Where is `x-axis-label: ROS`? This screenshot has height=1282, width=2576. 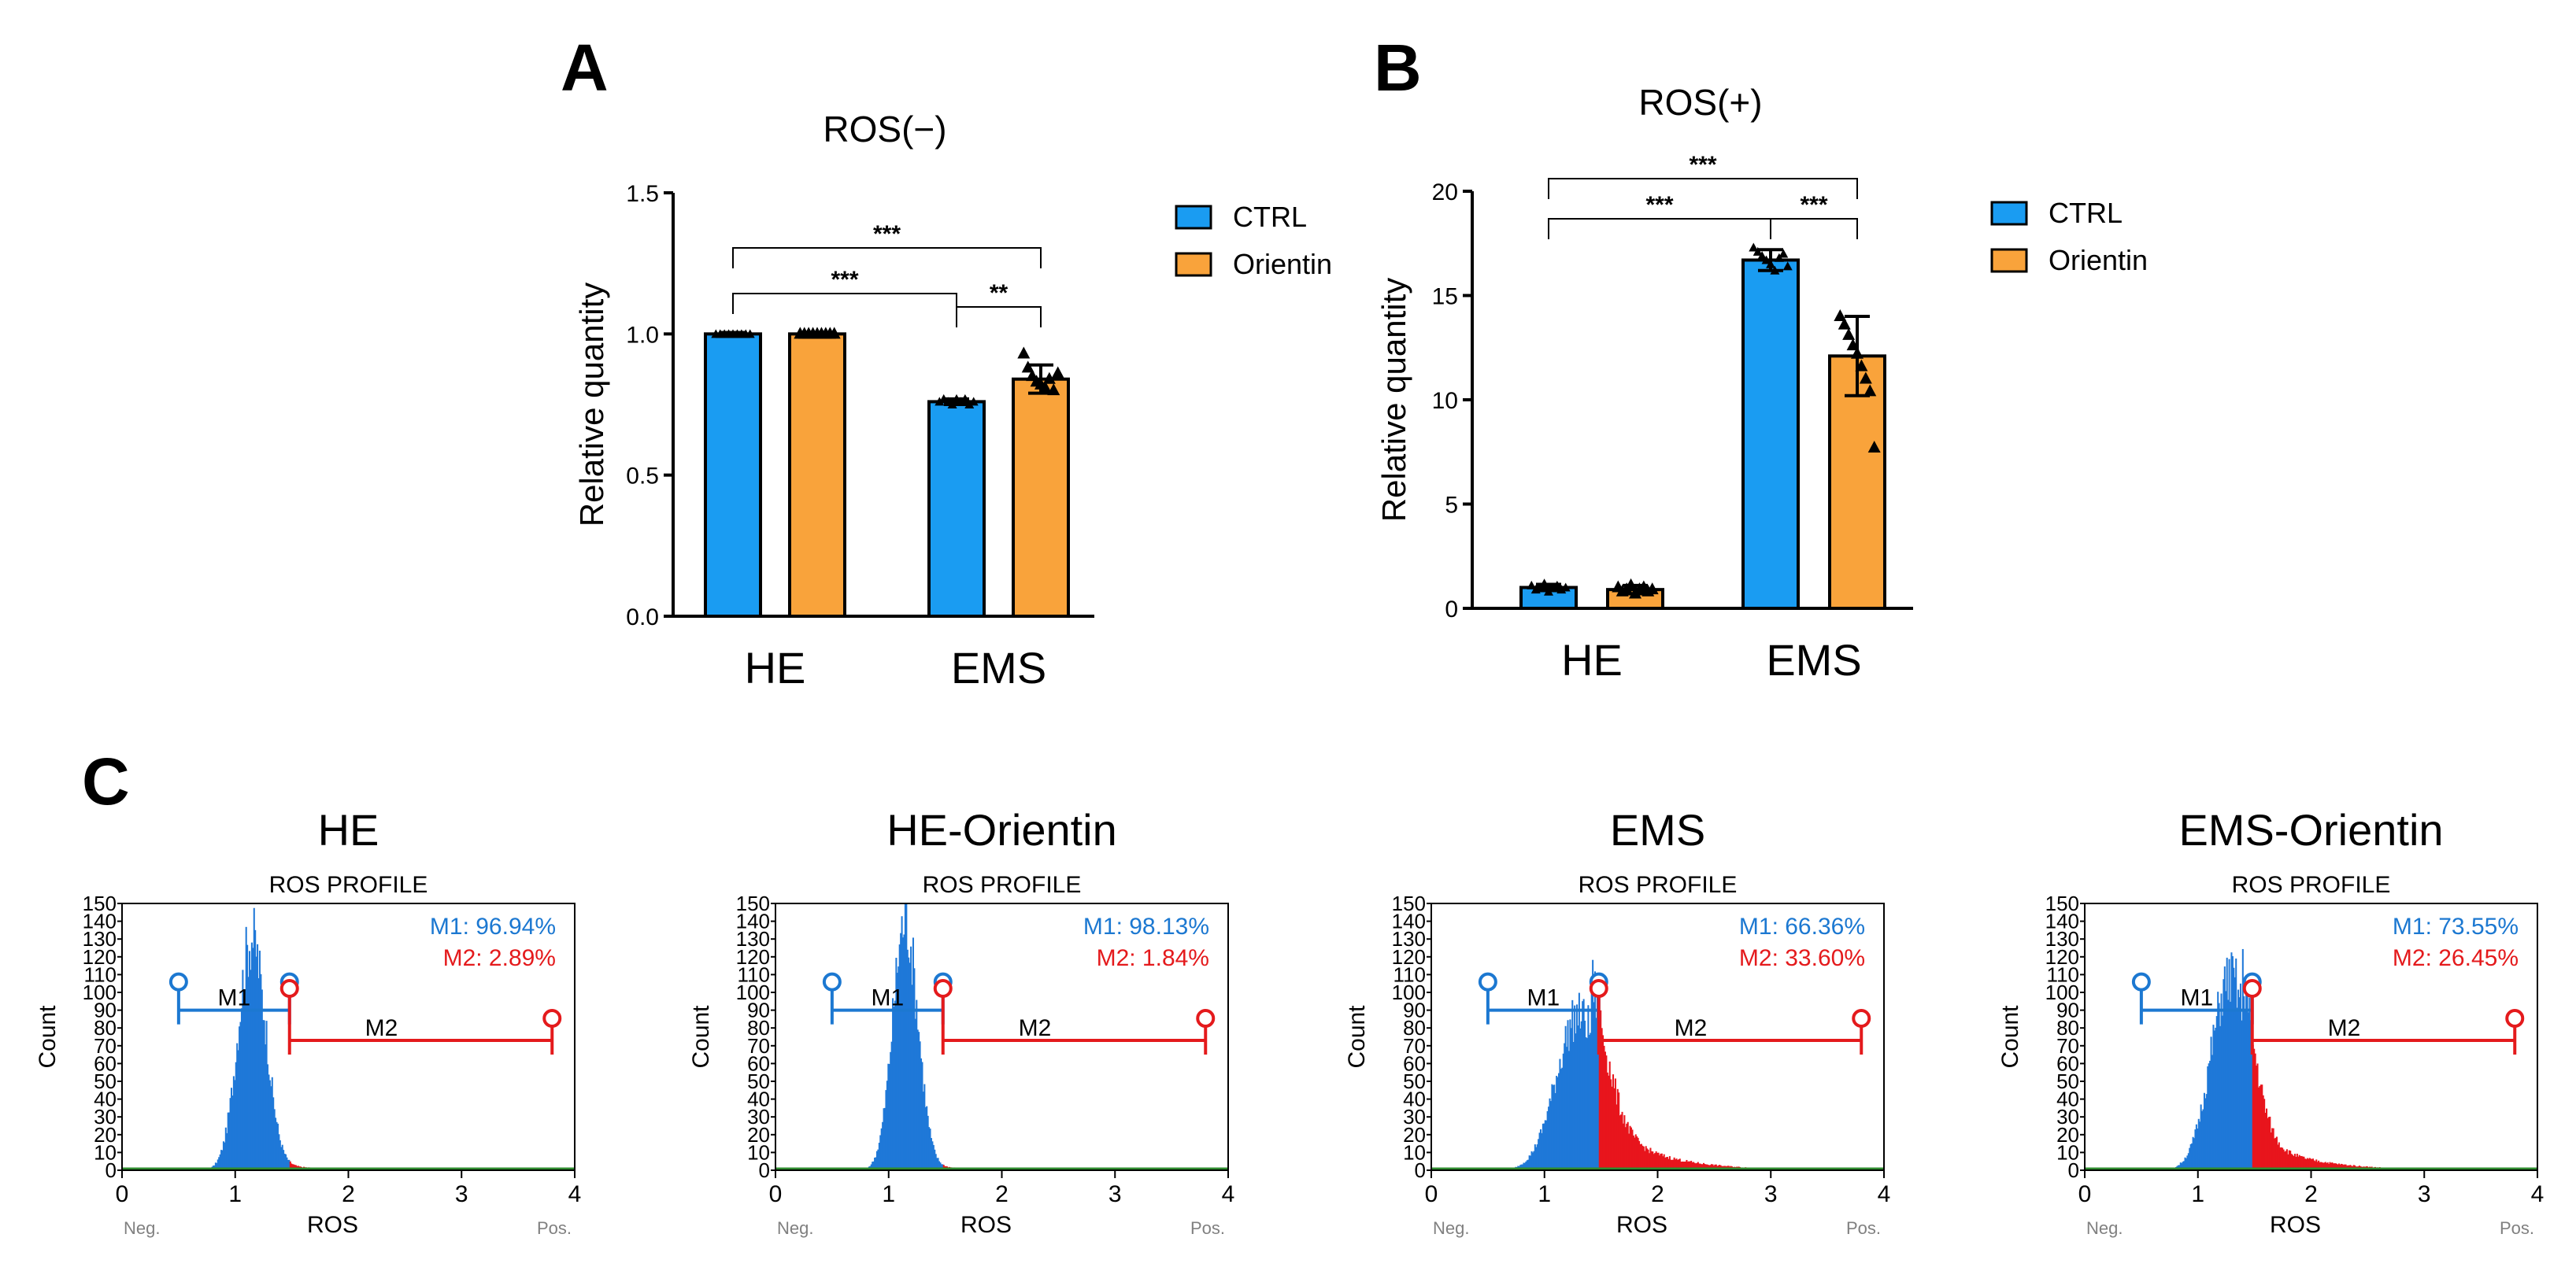
x-axis-label: ROS is located at coordinates (986, 1225).